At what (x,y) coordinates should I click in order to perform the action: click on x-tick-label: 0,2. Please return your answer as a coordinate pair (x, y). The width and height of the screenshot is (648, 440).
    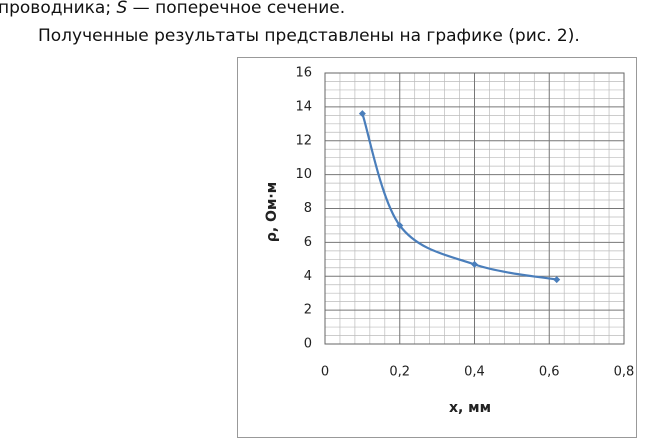
    Looking at the image, I should click on (399, 372).